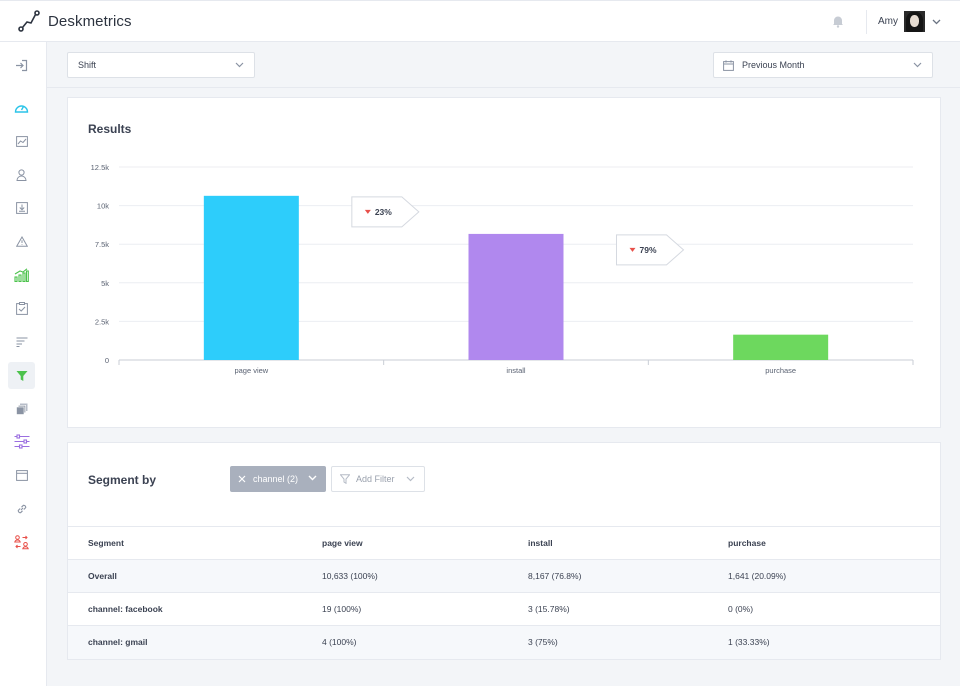 The image size is (960, 686). Describe the element at coordinates (823, 65) in the screenshot. I see `period-select: Previous Month` at that location.